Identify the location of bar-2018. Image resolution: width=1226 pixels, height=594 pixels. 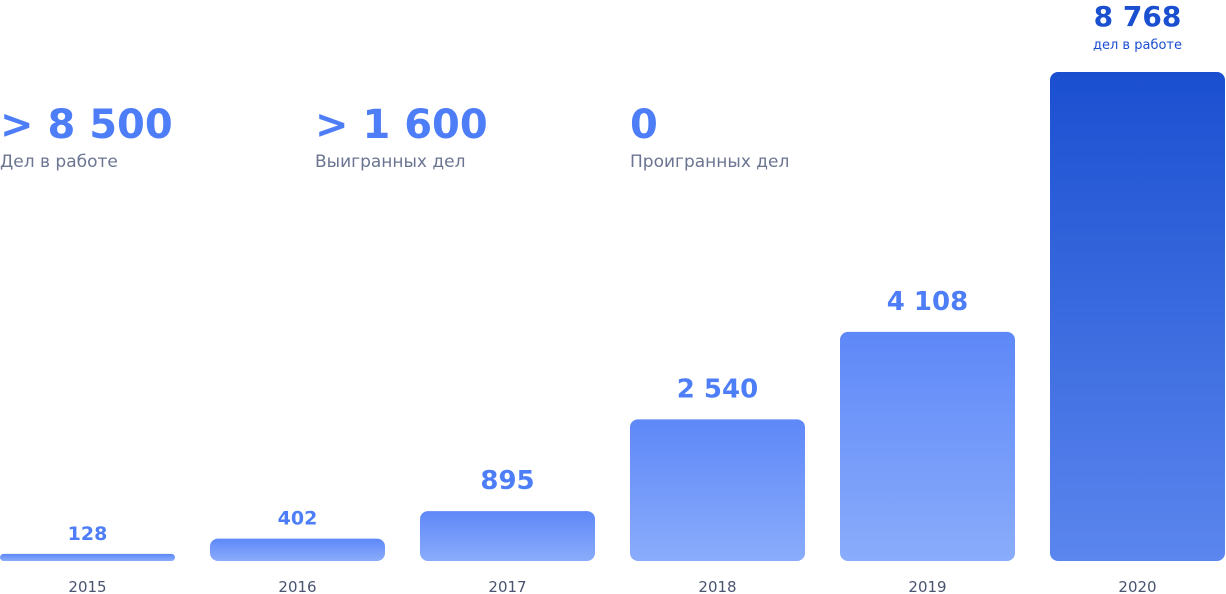
(717, 490).